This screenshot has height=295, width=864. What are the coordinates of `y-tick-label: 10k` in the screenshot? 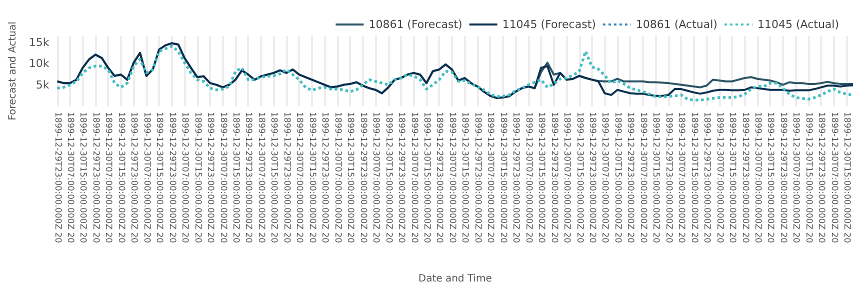 It's located at (39, 63).